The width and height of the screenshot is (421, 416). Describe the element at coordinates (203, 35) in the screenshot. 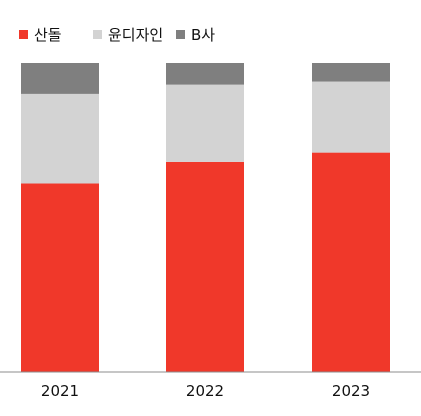

I see `legend-label-3: B사` at that location.